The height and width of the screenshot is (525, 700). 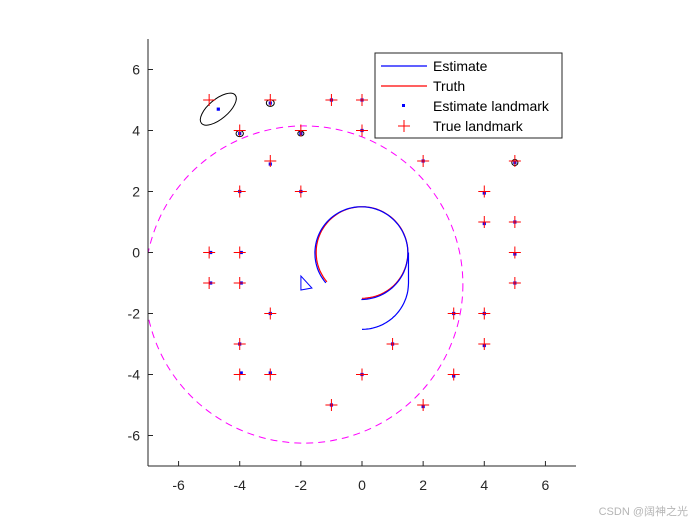 I want to click on estimate-trajectory-tail, so click(x=385, y=291).